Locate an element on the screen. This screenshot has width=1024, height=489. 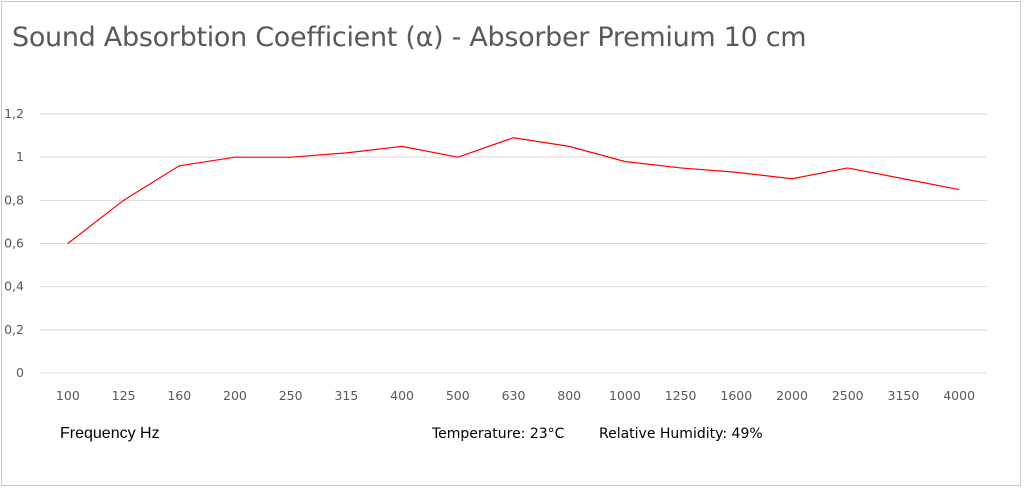
x-axis-label: Frequency Hz is located at coordinates (110, 433).